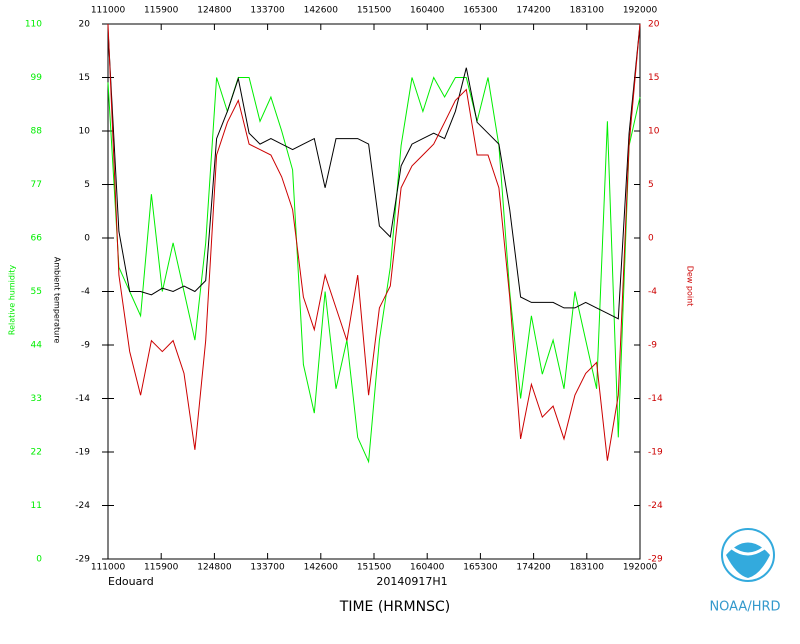  I want to click on y2-tick-label: 10, so click(654, 132).